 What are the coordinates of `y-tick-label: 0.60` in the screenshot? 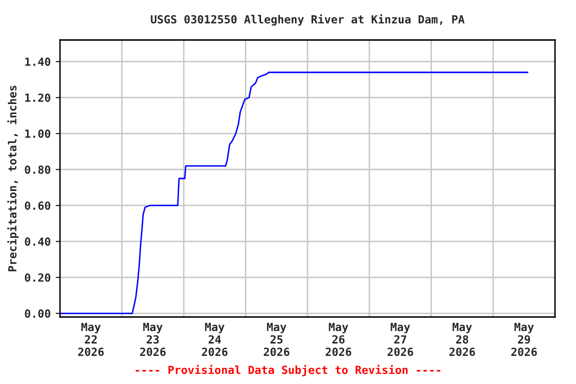 It's located at (37, 205).